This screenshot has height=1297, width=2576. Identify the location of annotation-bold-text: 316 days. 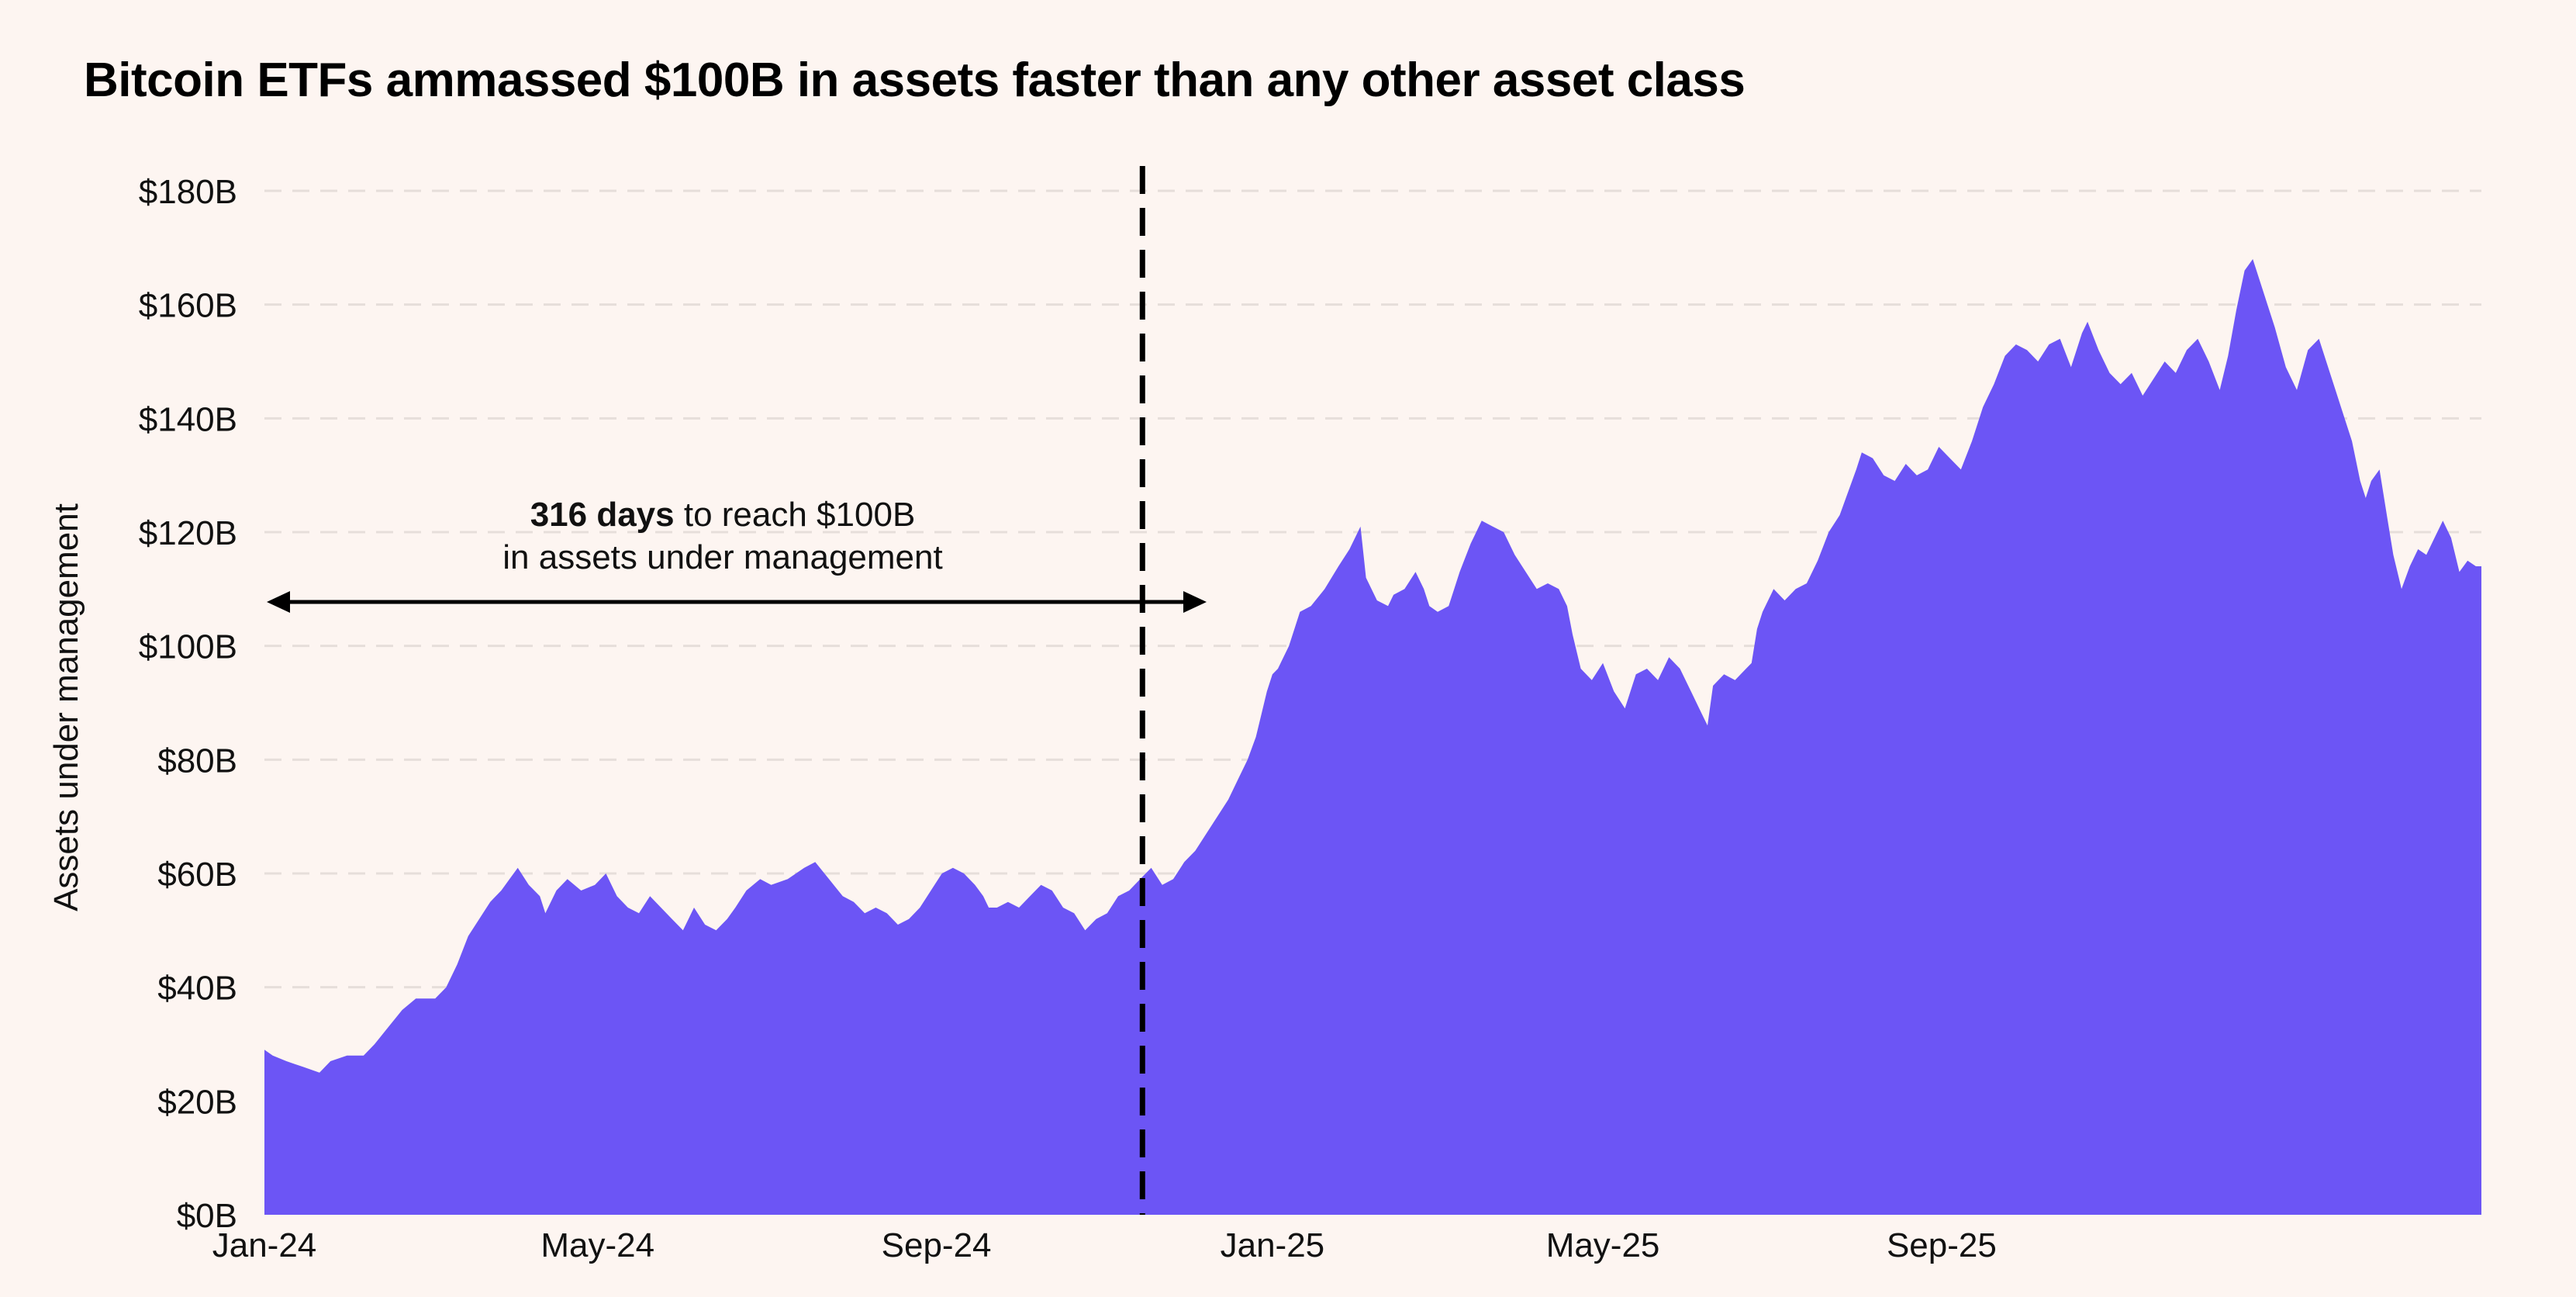
(602, 515).